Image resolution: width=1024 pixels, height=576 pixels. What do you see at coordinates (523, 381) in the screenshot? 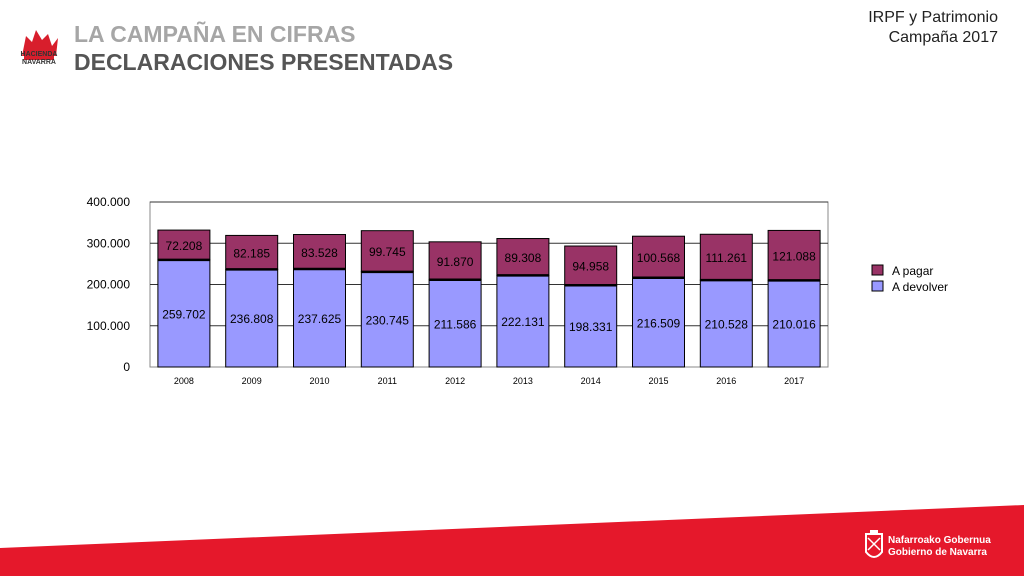
I see `x-tick-label: 2013` at bounding box center [523, 381].